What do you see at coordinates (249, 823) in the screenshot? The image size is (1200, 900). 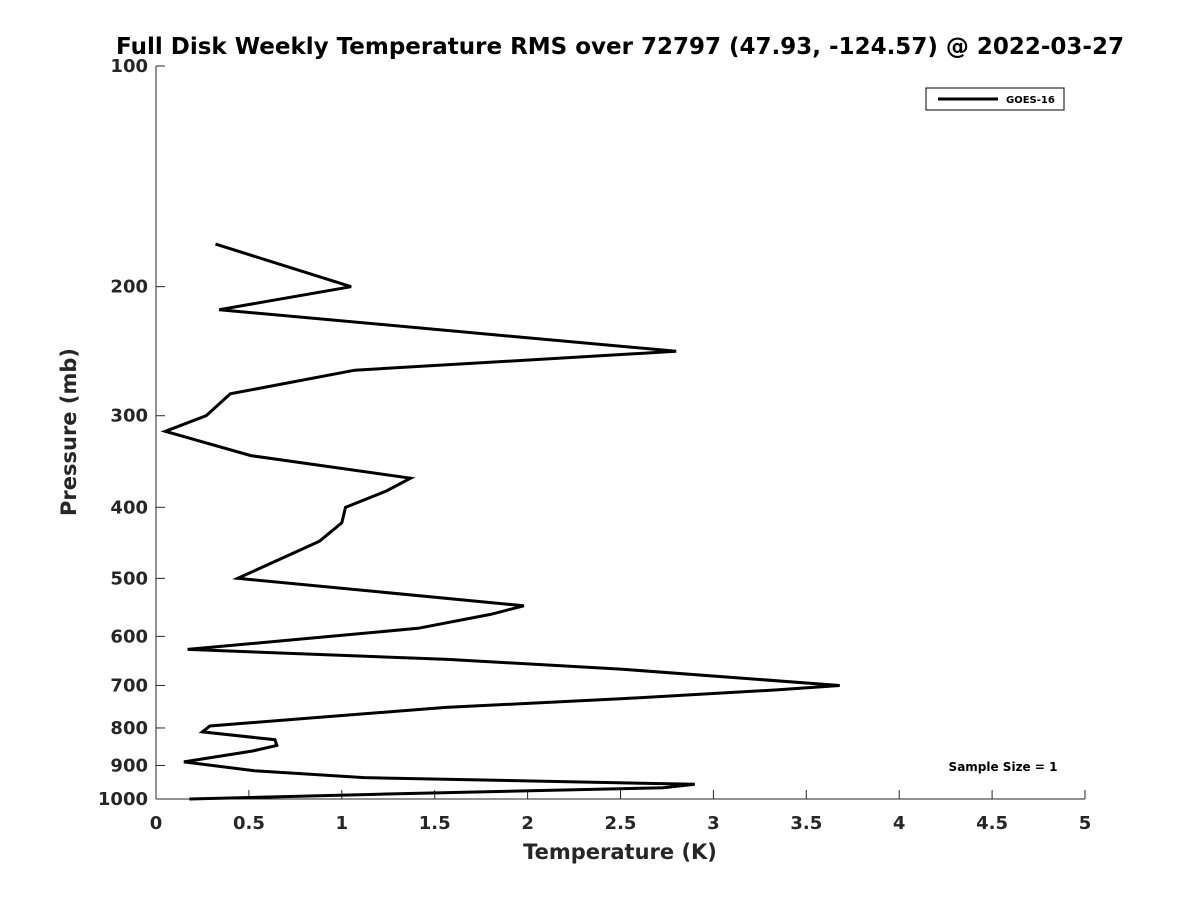 I see `x-tick-label: 0.5` at bounding box center [249, 823].